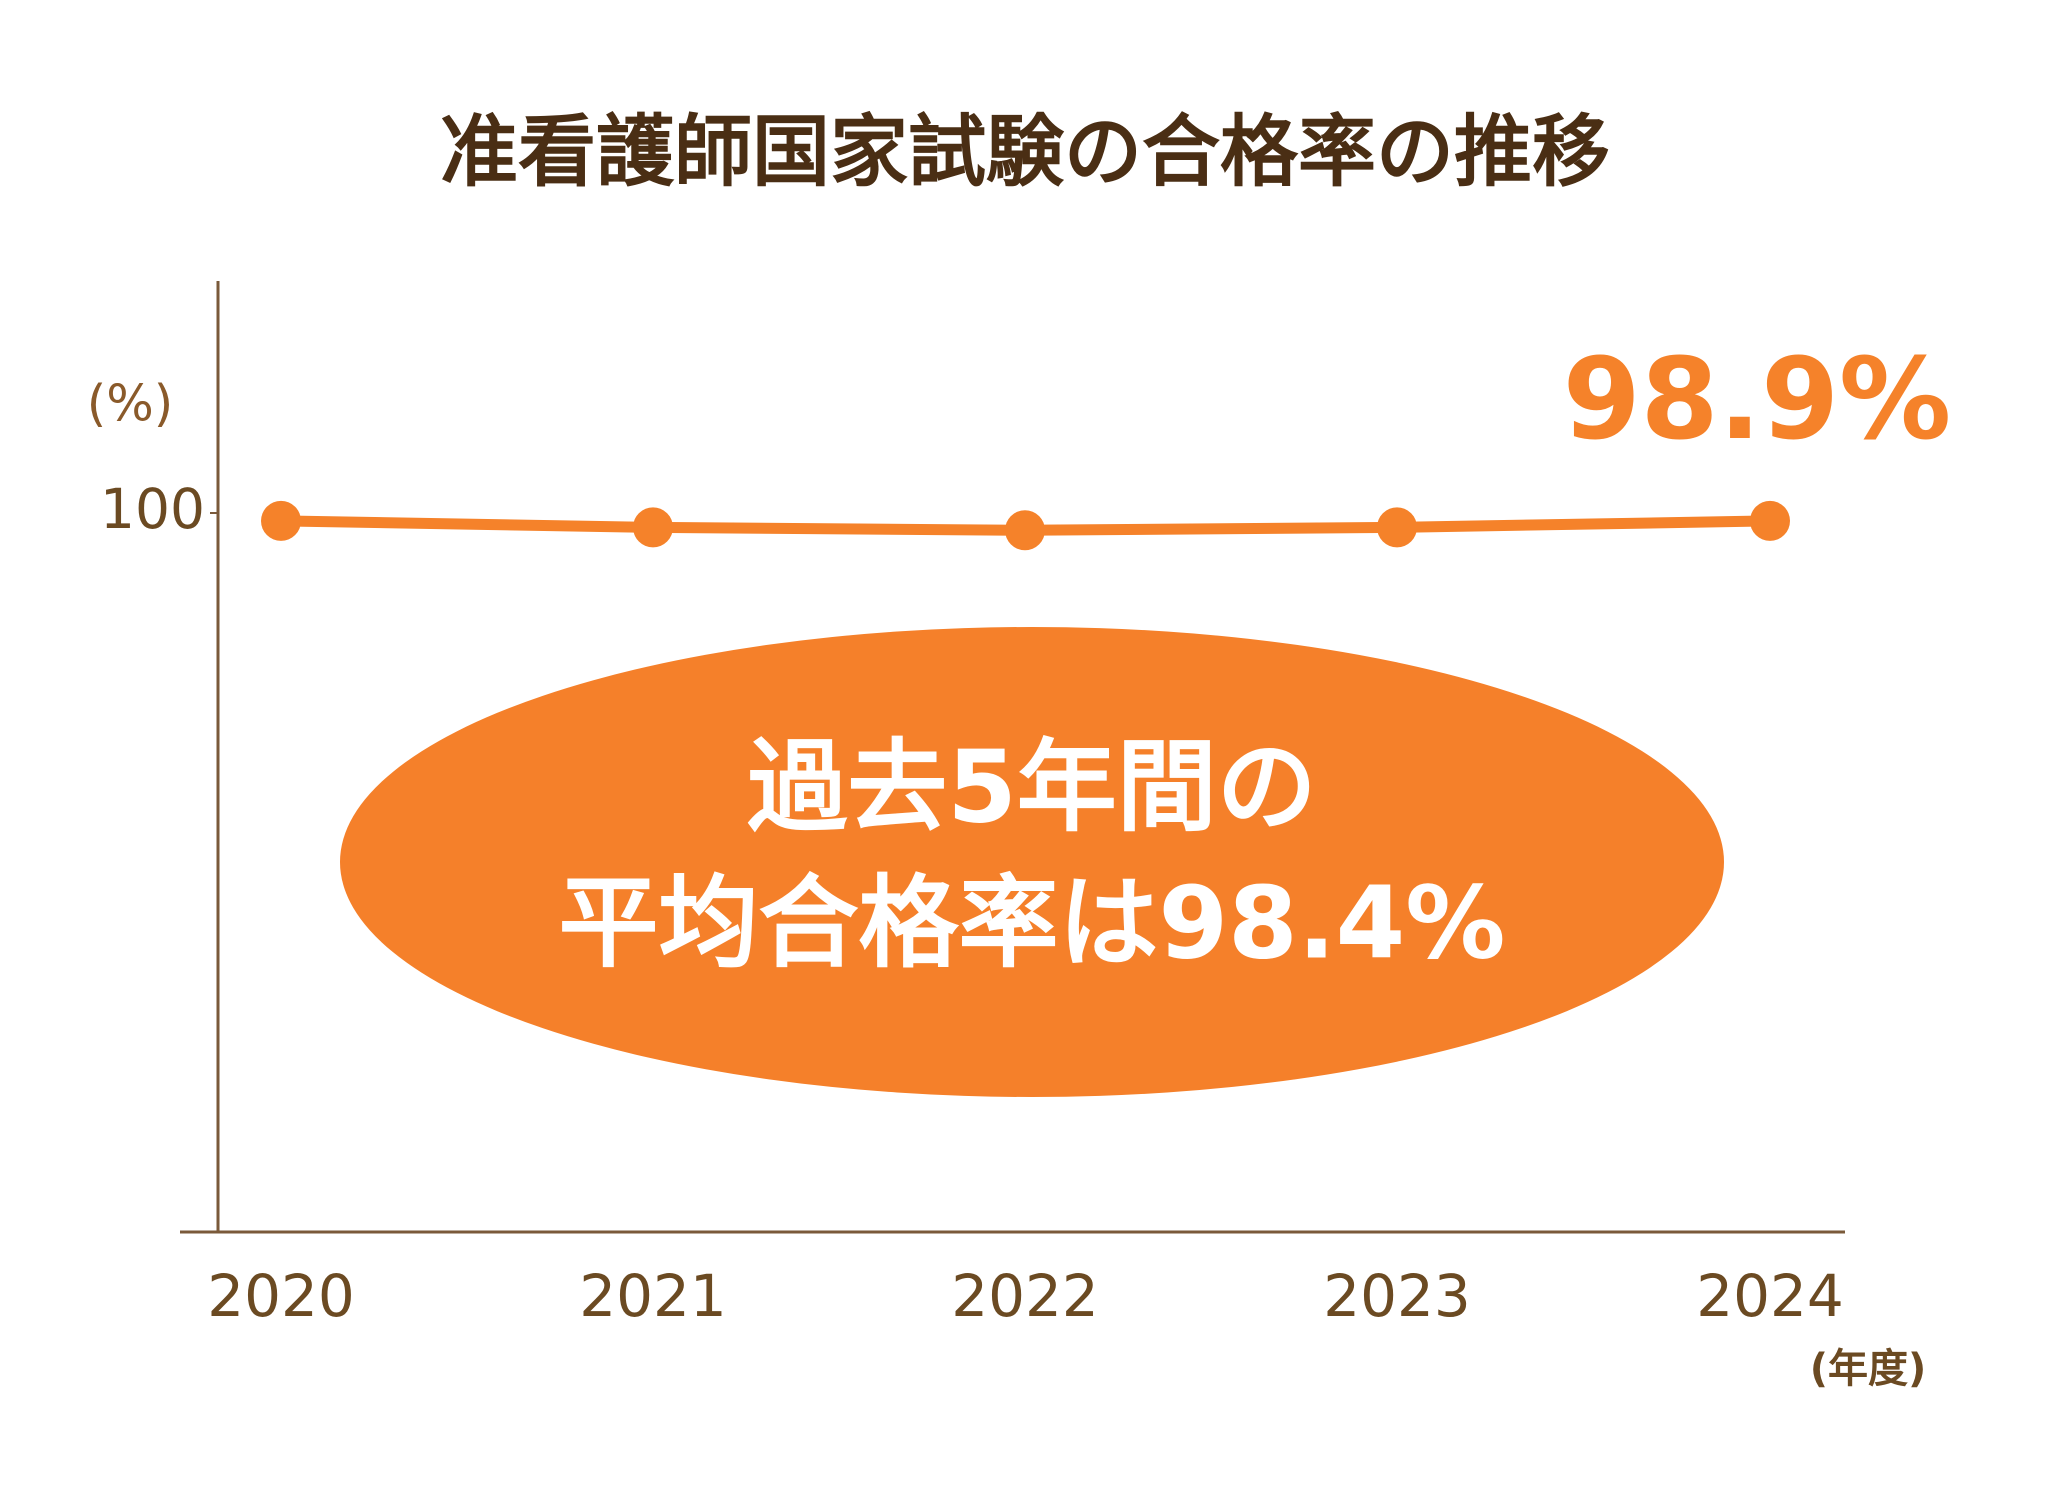 The width and height of the screenshot is (2048, 1500). I want to click on x-tick-label: 2021, so click(653, 1296).